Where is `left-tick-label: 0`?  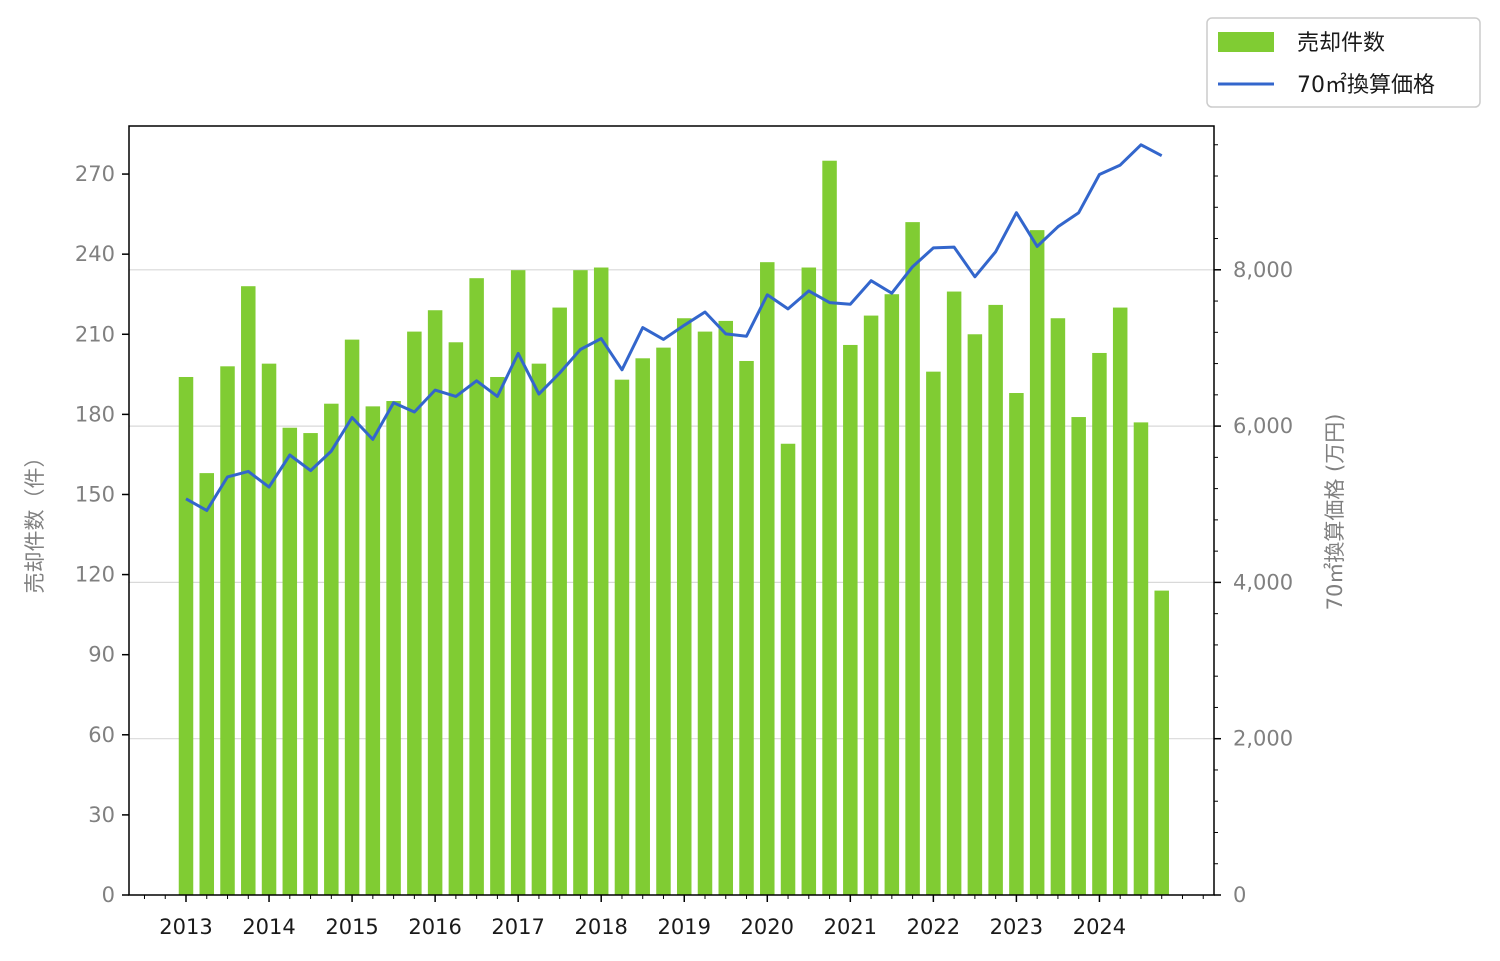
left-tick-label: 0 is located at coordinates (108, 895).